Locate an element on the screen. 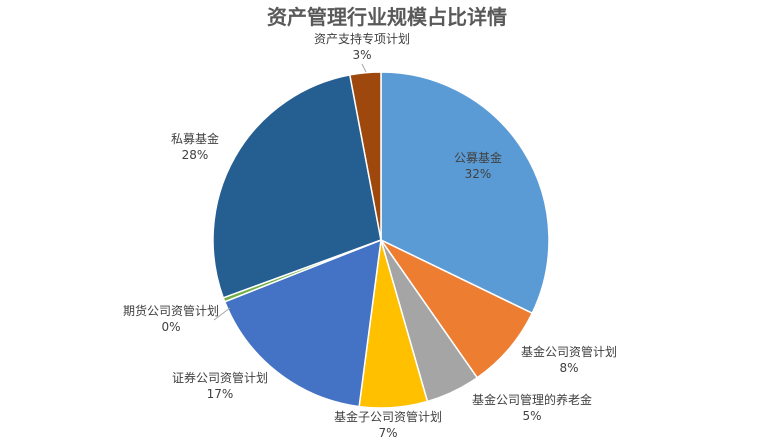  slice-label-5: 期货公司资管计划 0% is located at coordinates (171, 318).